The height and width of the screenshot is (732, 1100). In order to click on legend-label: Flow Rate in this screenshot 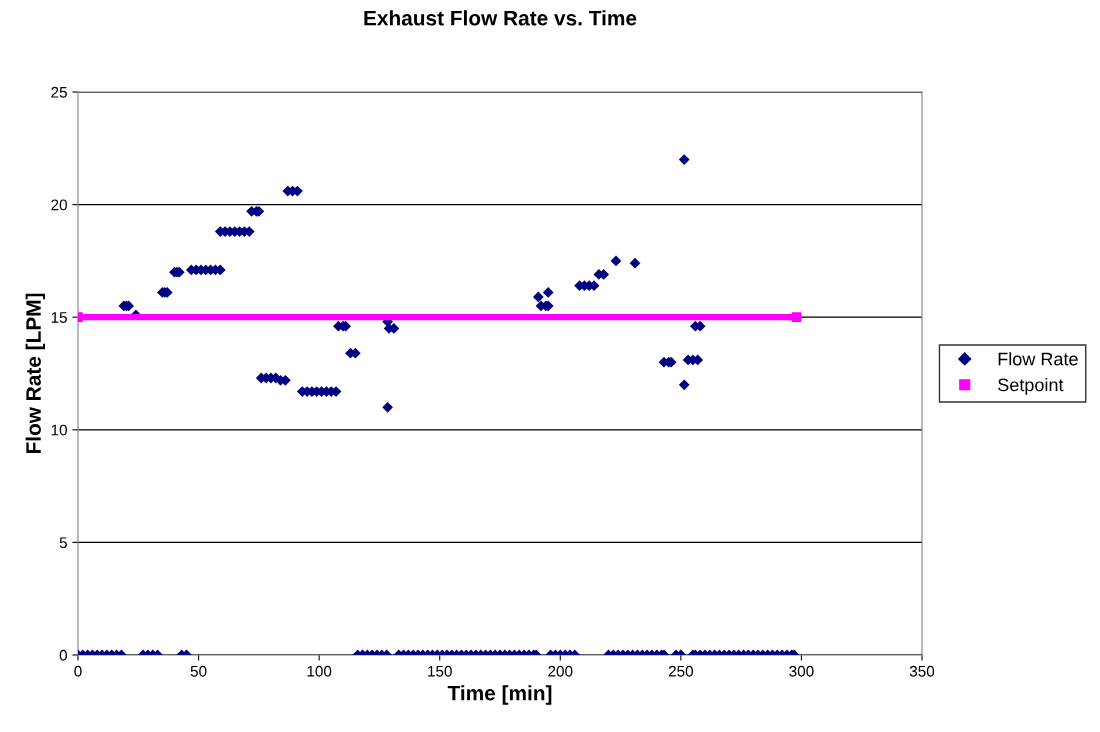, I will do `click(1038, 359)`.